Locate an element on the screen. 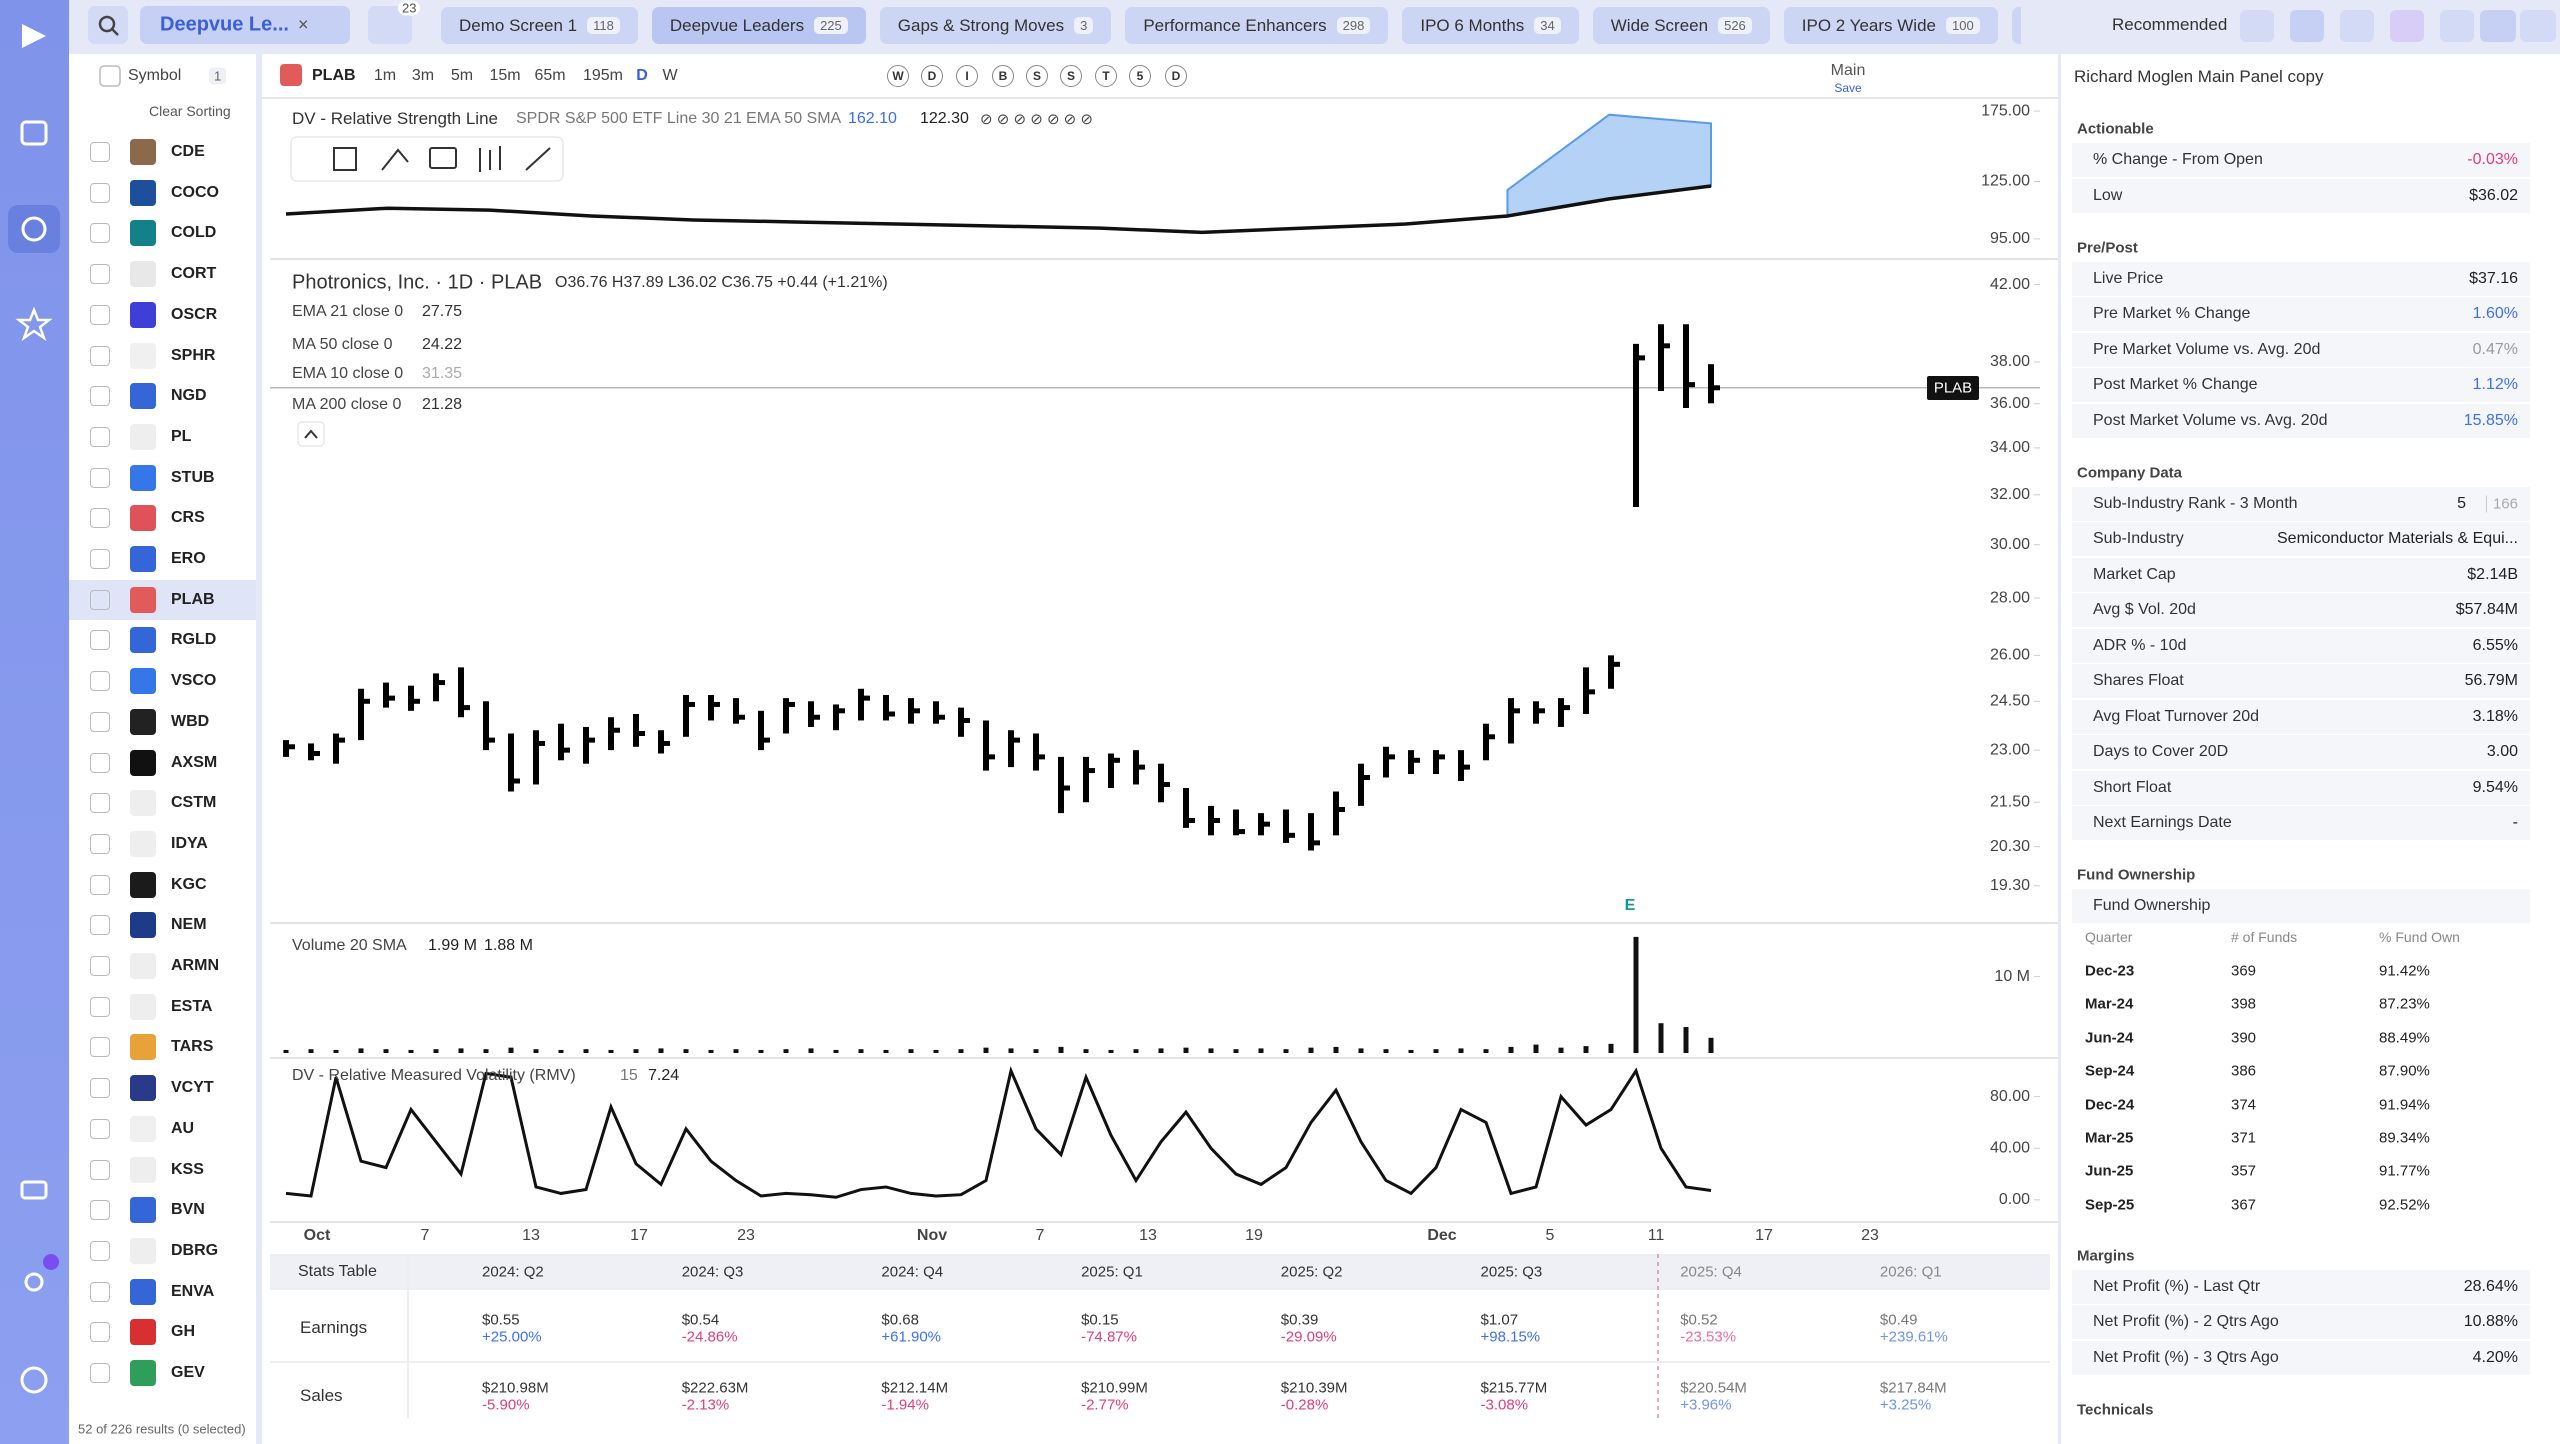  screen-tab: Demo Screen 1 118 is located at coordinates (539, 25).